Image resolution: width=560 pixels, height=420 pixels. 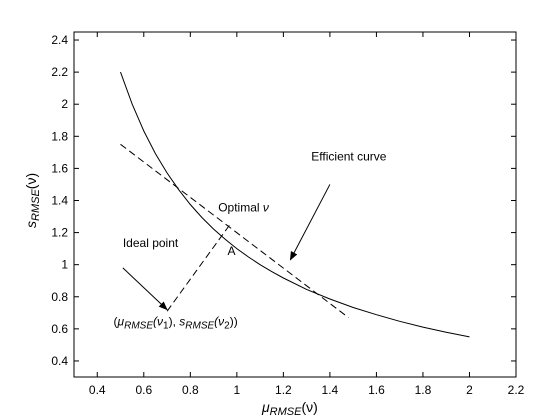 What do you see at coordinates (330, 390) in the screenshot?
I see `x-tick-label: 1.4` at bounding box center [330, 390].